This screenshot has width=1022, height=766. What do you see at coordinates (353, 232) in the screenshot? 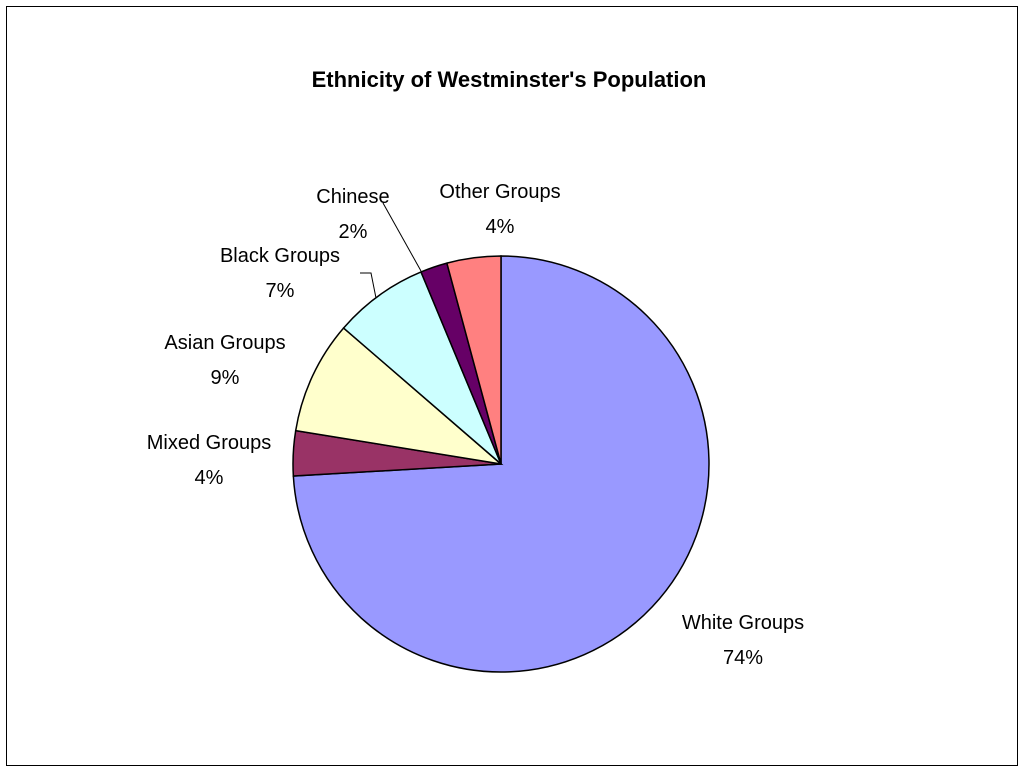
I see `slice-percent-chinese: 2%` at bounding box center [353, 232].